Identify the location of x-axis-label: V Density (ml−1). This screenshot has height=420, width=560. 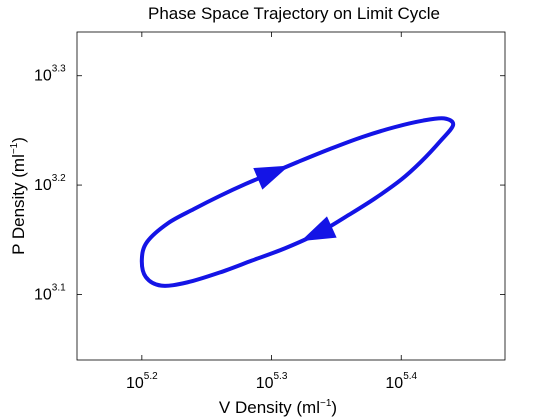
(278, 407).